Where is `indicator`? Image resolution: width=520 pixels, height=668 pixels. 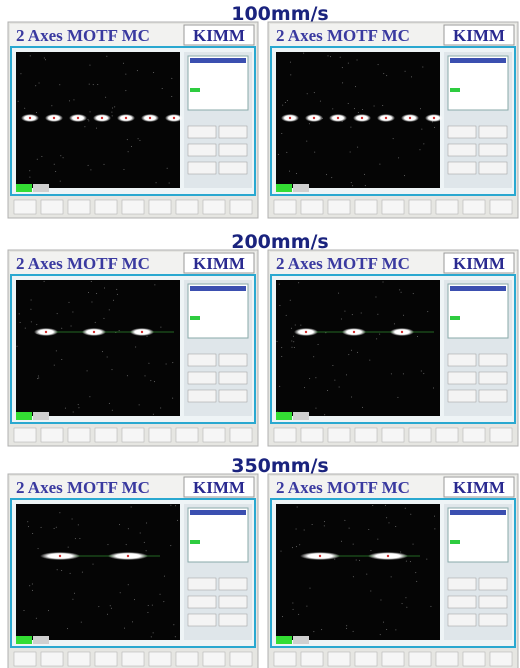
indicator is located at coordinates (195, 90).